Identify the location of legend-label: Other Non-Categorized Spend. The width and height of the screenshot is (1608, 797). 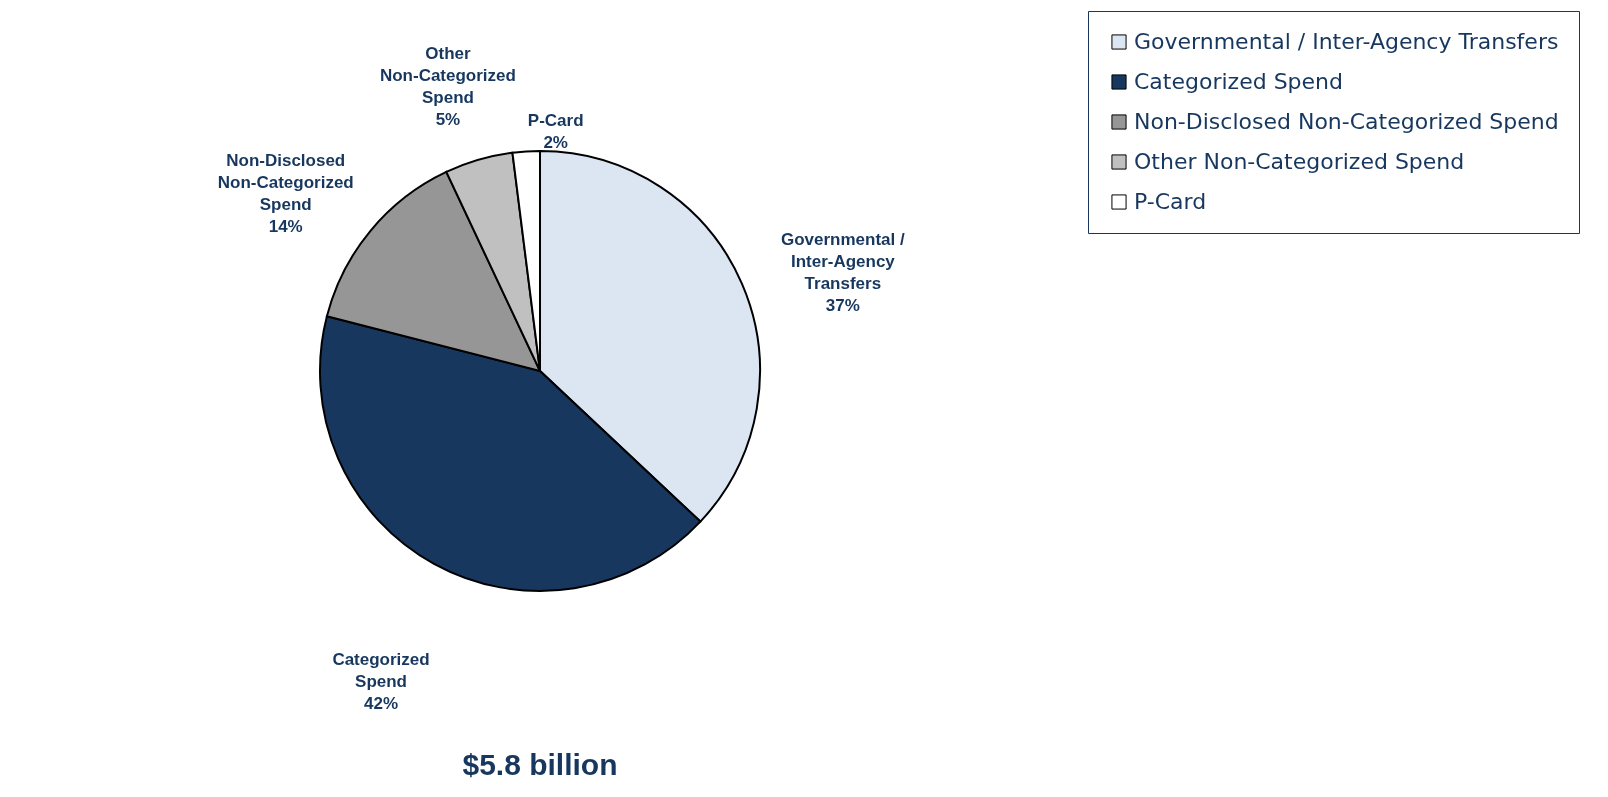
(1299, 161).